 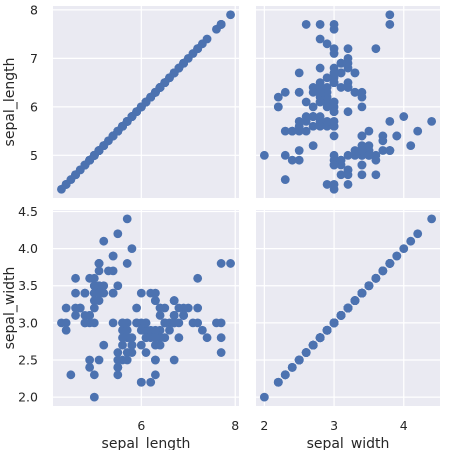 I want to click on y-tick-label: 3.5, so click(x=28, y=285).